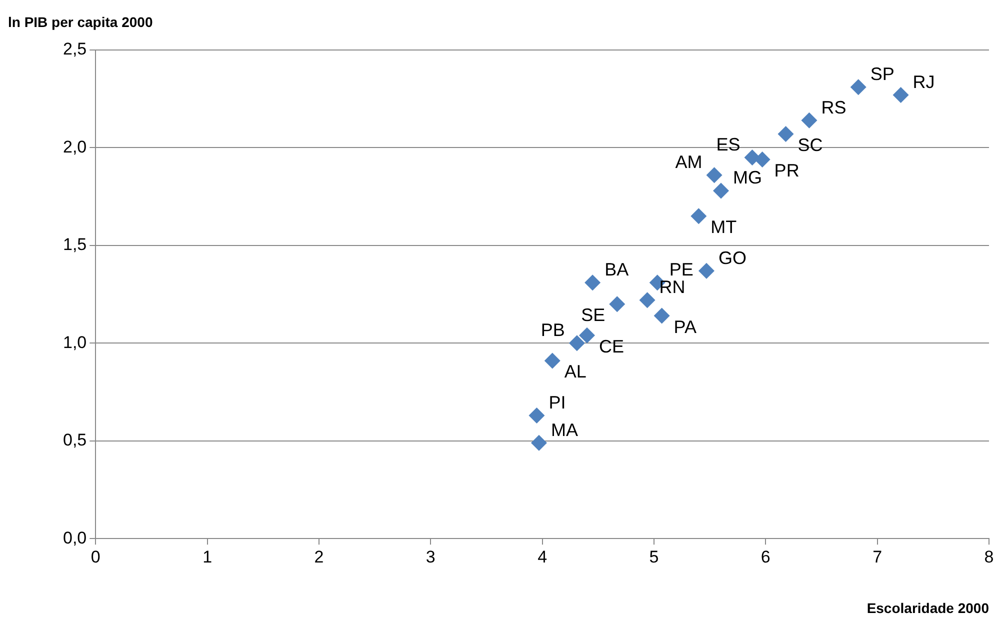  Describe the element at coordinates (552, 330) in the screenshot. I see `annotation: PB` at that location.